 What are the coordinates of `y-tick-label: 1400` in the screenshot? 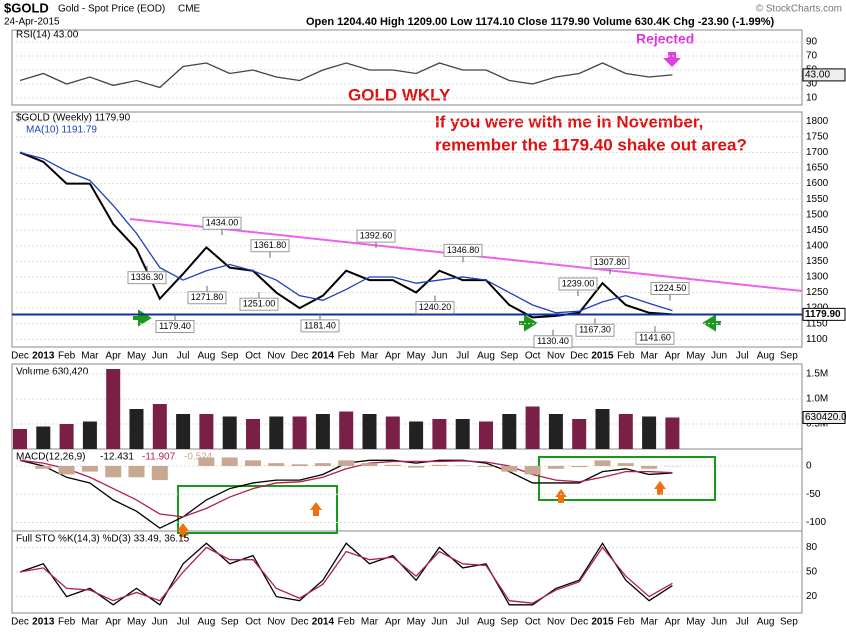 It's located at (817, 245).